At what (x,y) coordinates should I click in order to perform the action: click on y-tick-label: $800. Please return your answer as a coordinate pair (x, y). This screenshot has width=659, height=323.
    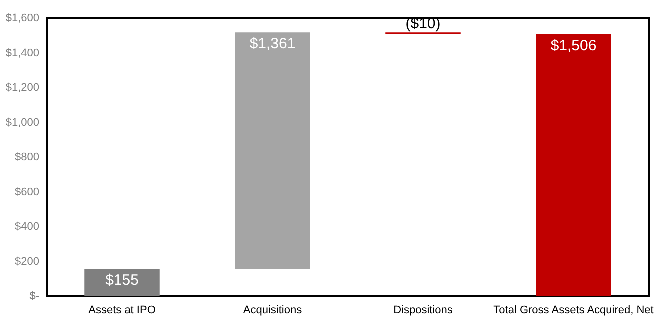
    Looking at the image, I should click on (27, 158).